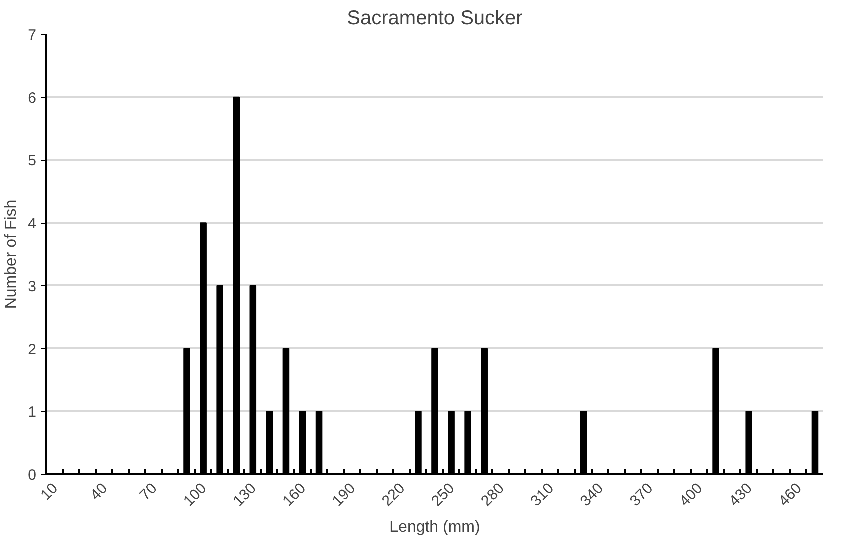  I want to click on x-tick-label: 310, so click(543, 495).